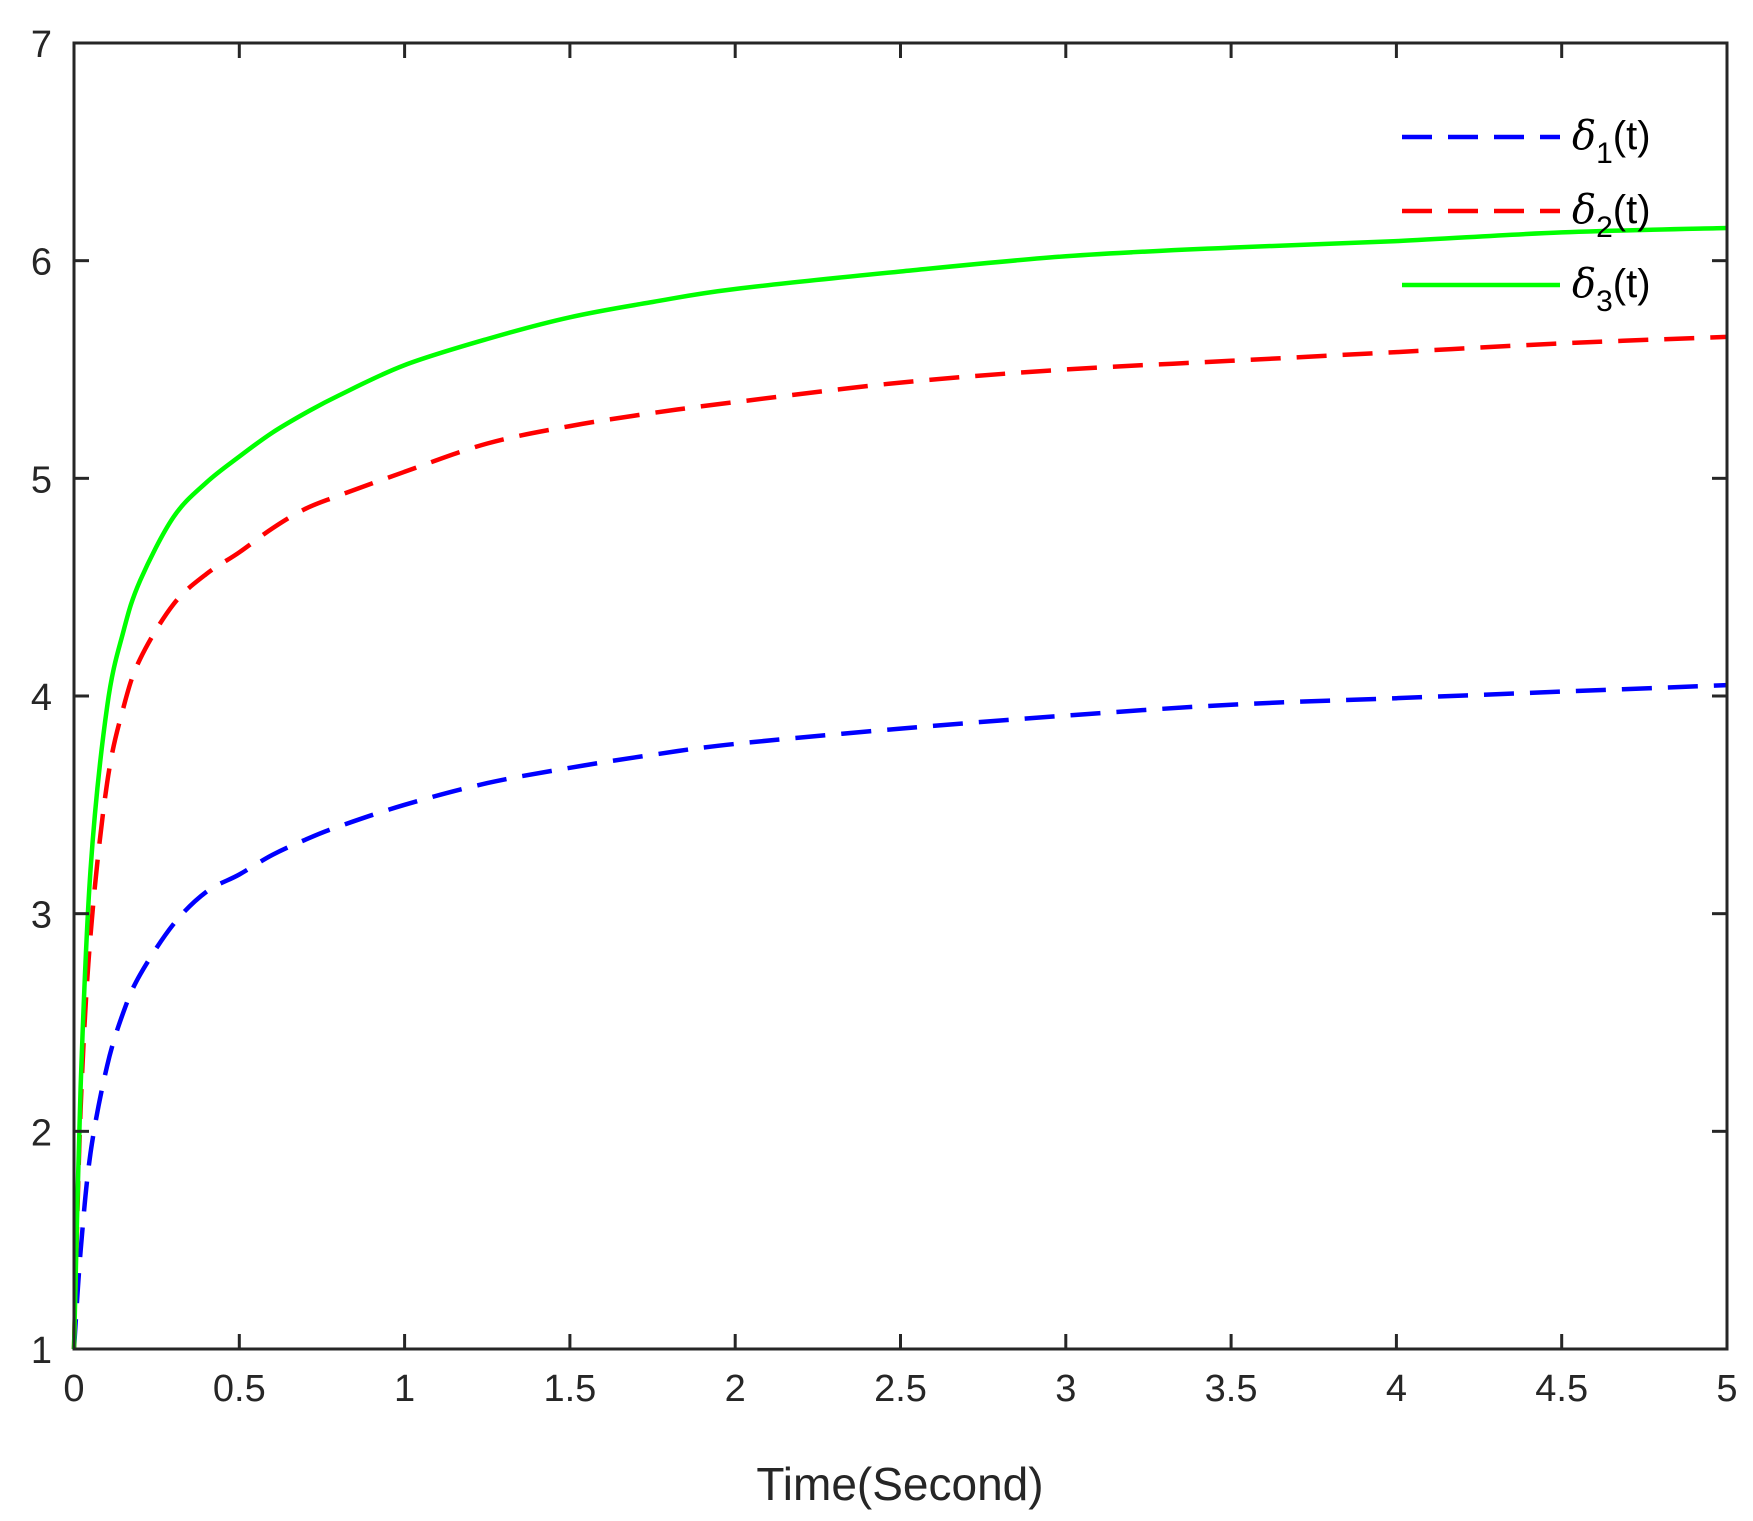 The height and width of the screenshot is (1521, 1753). Describe the element at coordinates (73, 1389) in the screenshot. I see `x-tick-label: 0` at that location.